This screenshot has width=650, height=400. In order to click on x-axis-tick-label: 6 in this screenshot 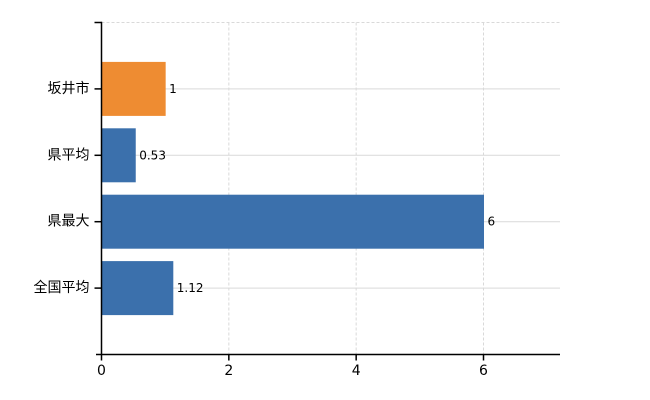, I will do `click(483, 371)`.